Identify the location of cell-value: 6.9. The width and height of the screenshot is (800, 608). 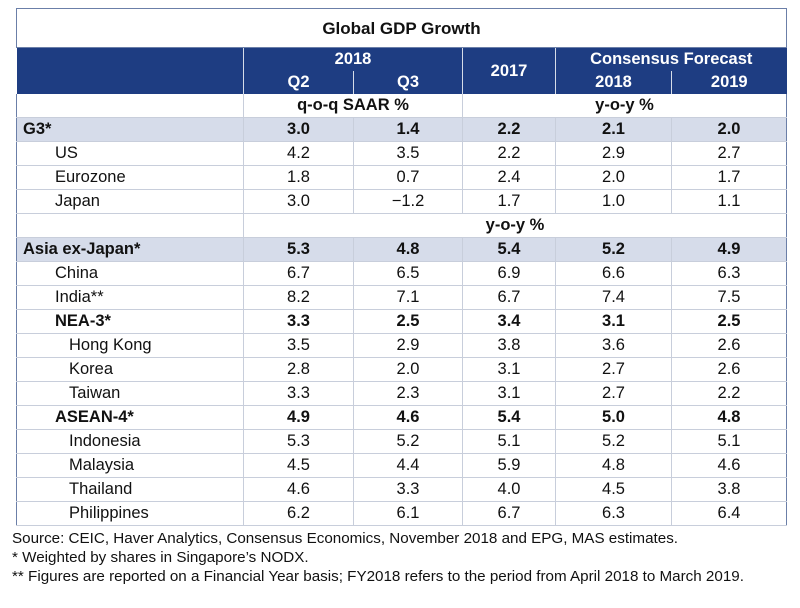
(509, 273).